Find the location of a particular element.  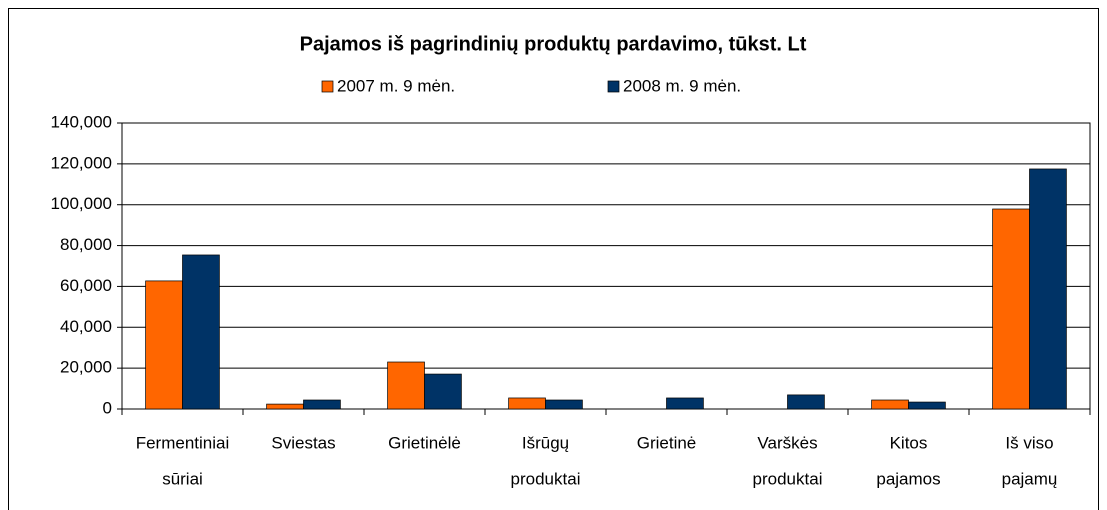

y-tick-label: 140,000 is located at coordinates (81, 121).